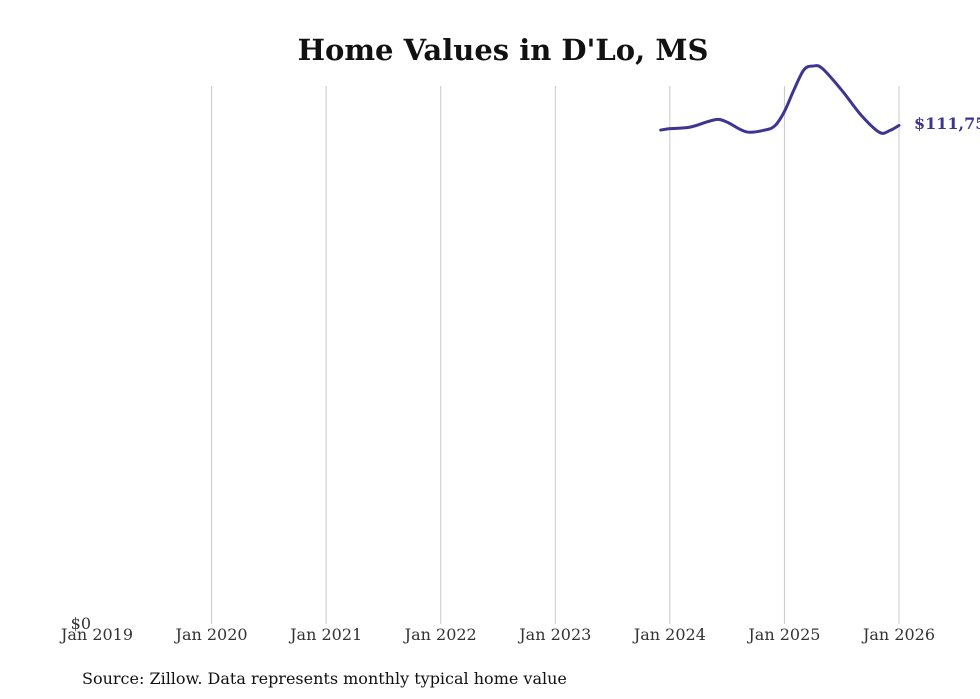 Image resolution: width=980 pixels, height=699 pixels. Describe the element at coordinates (96, 634) in the screenshot. I see `x-tick-label: Jan 2019` at that location.